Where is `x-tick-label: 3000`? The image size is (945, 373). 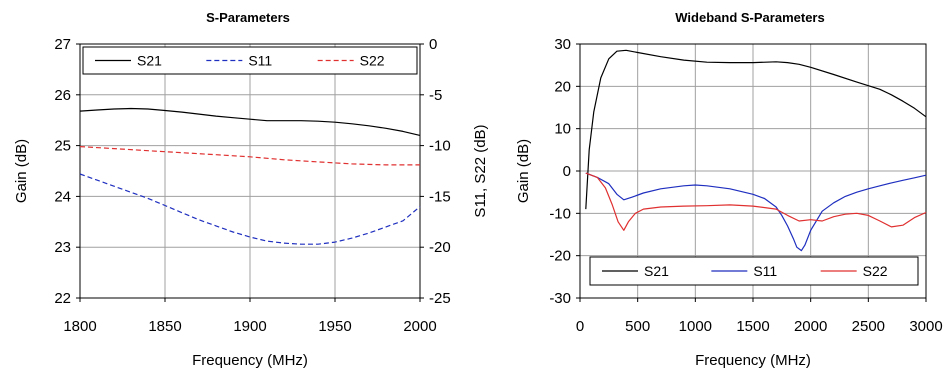 x-tick-label: 3000 is located at coordinates (925, 326).